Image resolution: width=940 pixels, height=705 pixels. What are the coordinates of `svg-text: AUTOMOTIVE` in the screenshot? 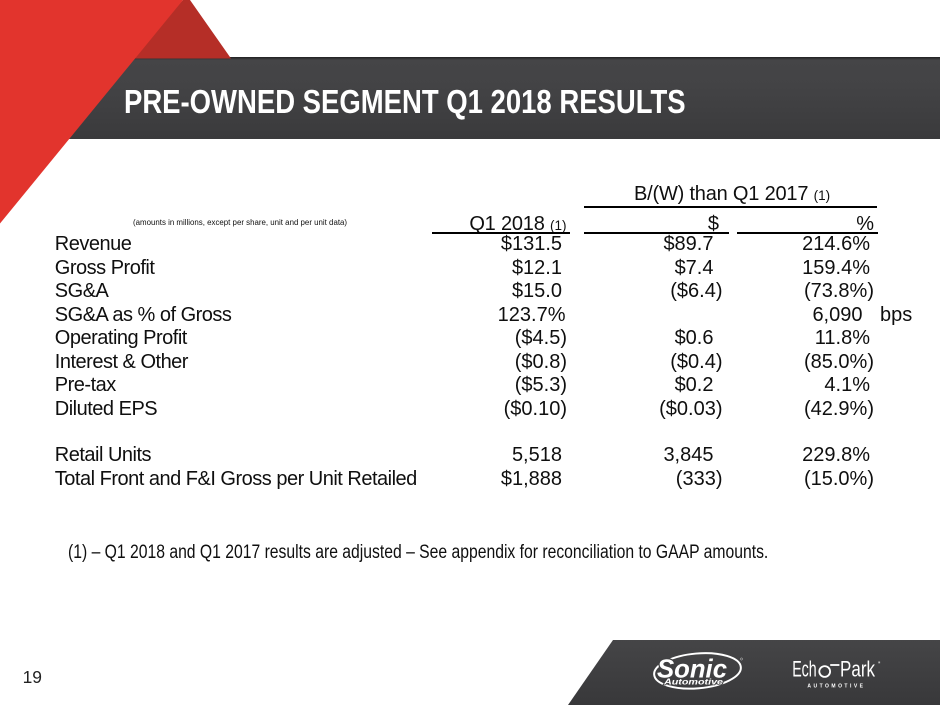 It's located at (835, 687).